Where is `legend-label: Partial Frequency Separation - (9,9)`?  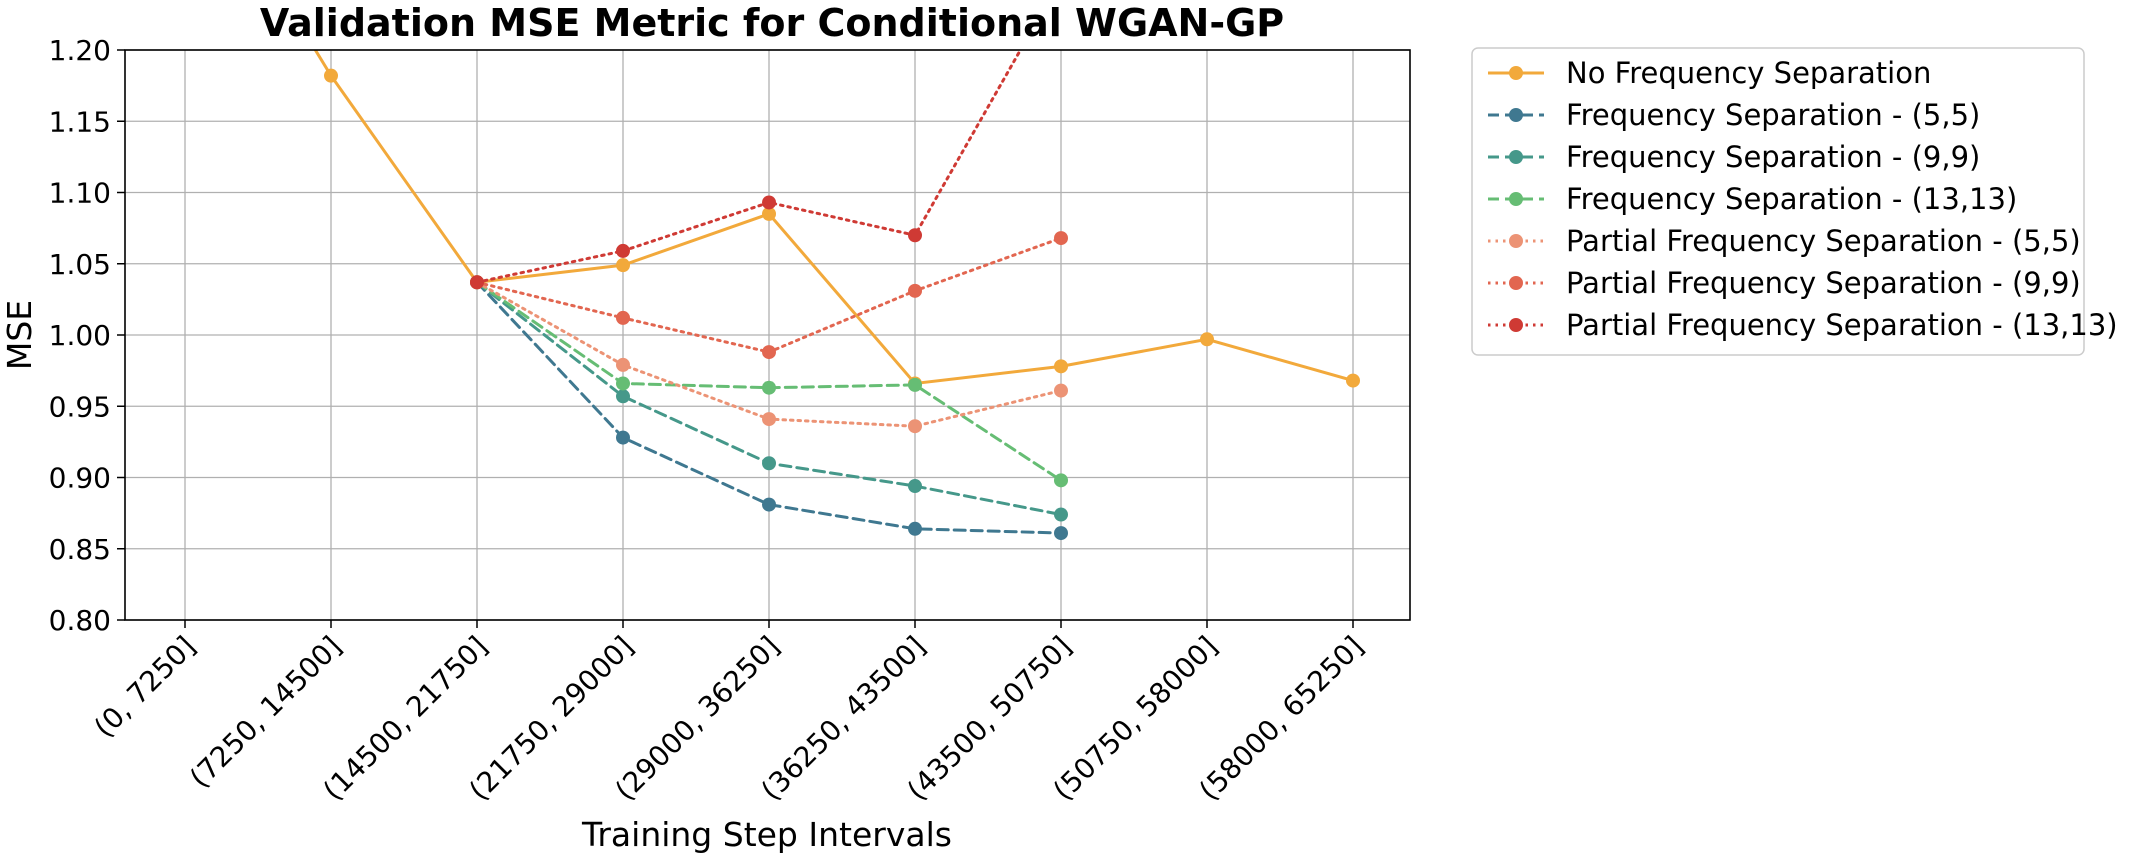
legend-label: Partial Frequency Separation - (9,9) is located at coordinates (1823, 283).